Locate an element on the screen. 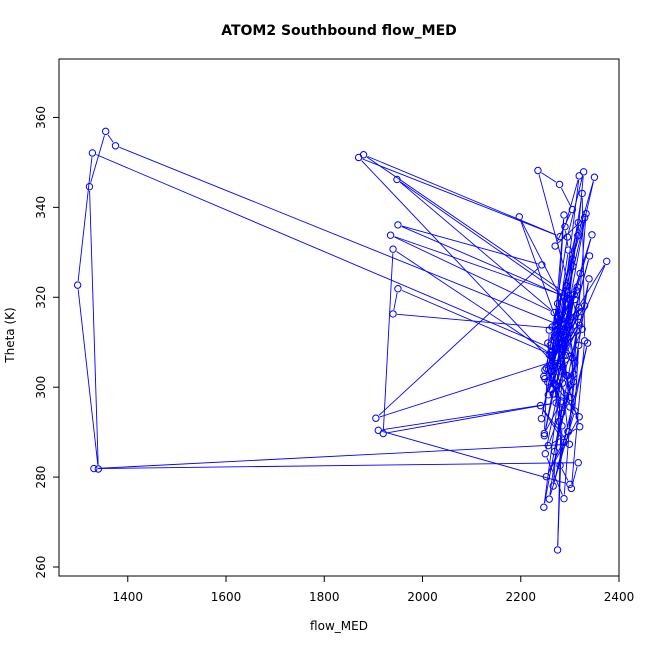 The image size is (650, 650). y-tick-label: 280 is located at coordinates (41, 477).